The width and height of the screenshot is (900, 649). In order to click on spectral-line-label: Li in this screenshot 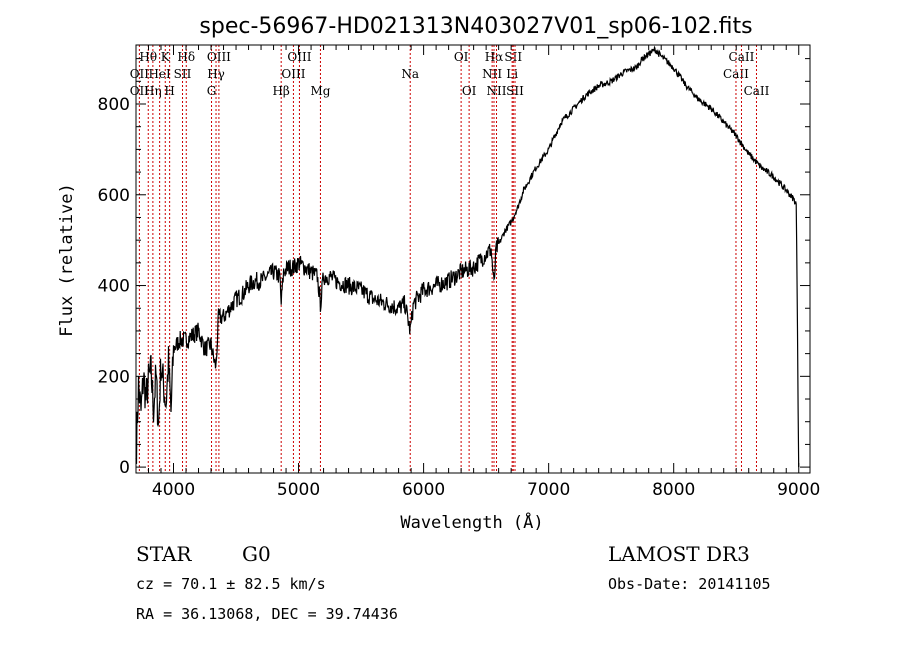, I will do `click(512, 74)`.